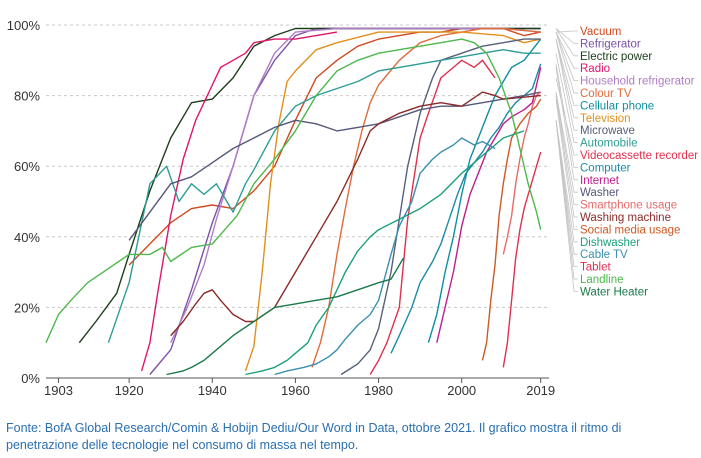 The height and width of the screenshot is (458, 701). What do you see at coordinates (616, 57) in the screenshot?
I see `legend-label: Electric power` at bounding box center [616, 57].